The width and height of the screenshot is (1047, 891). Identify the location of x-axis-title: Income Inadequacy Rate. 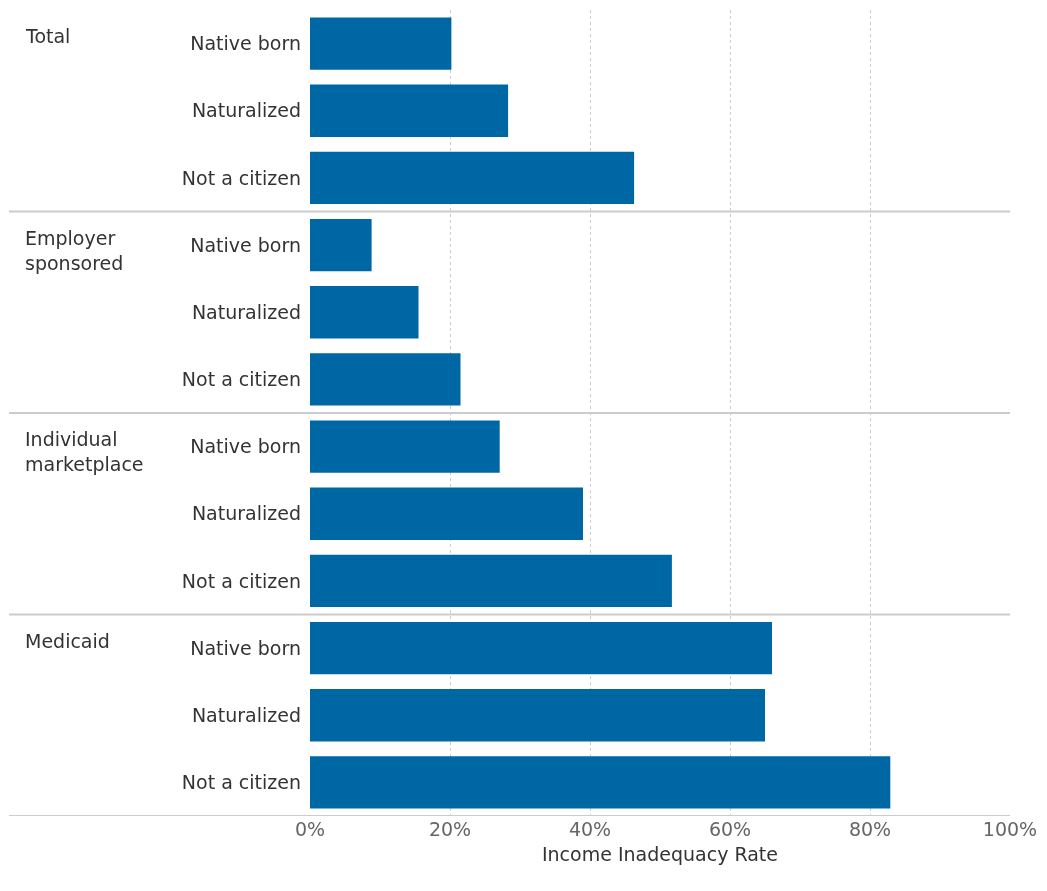
(660, 853).